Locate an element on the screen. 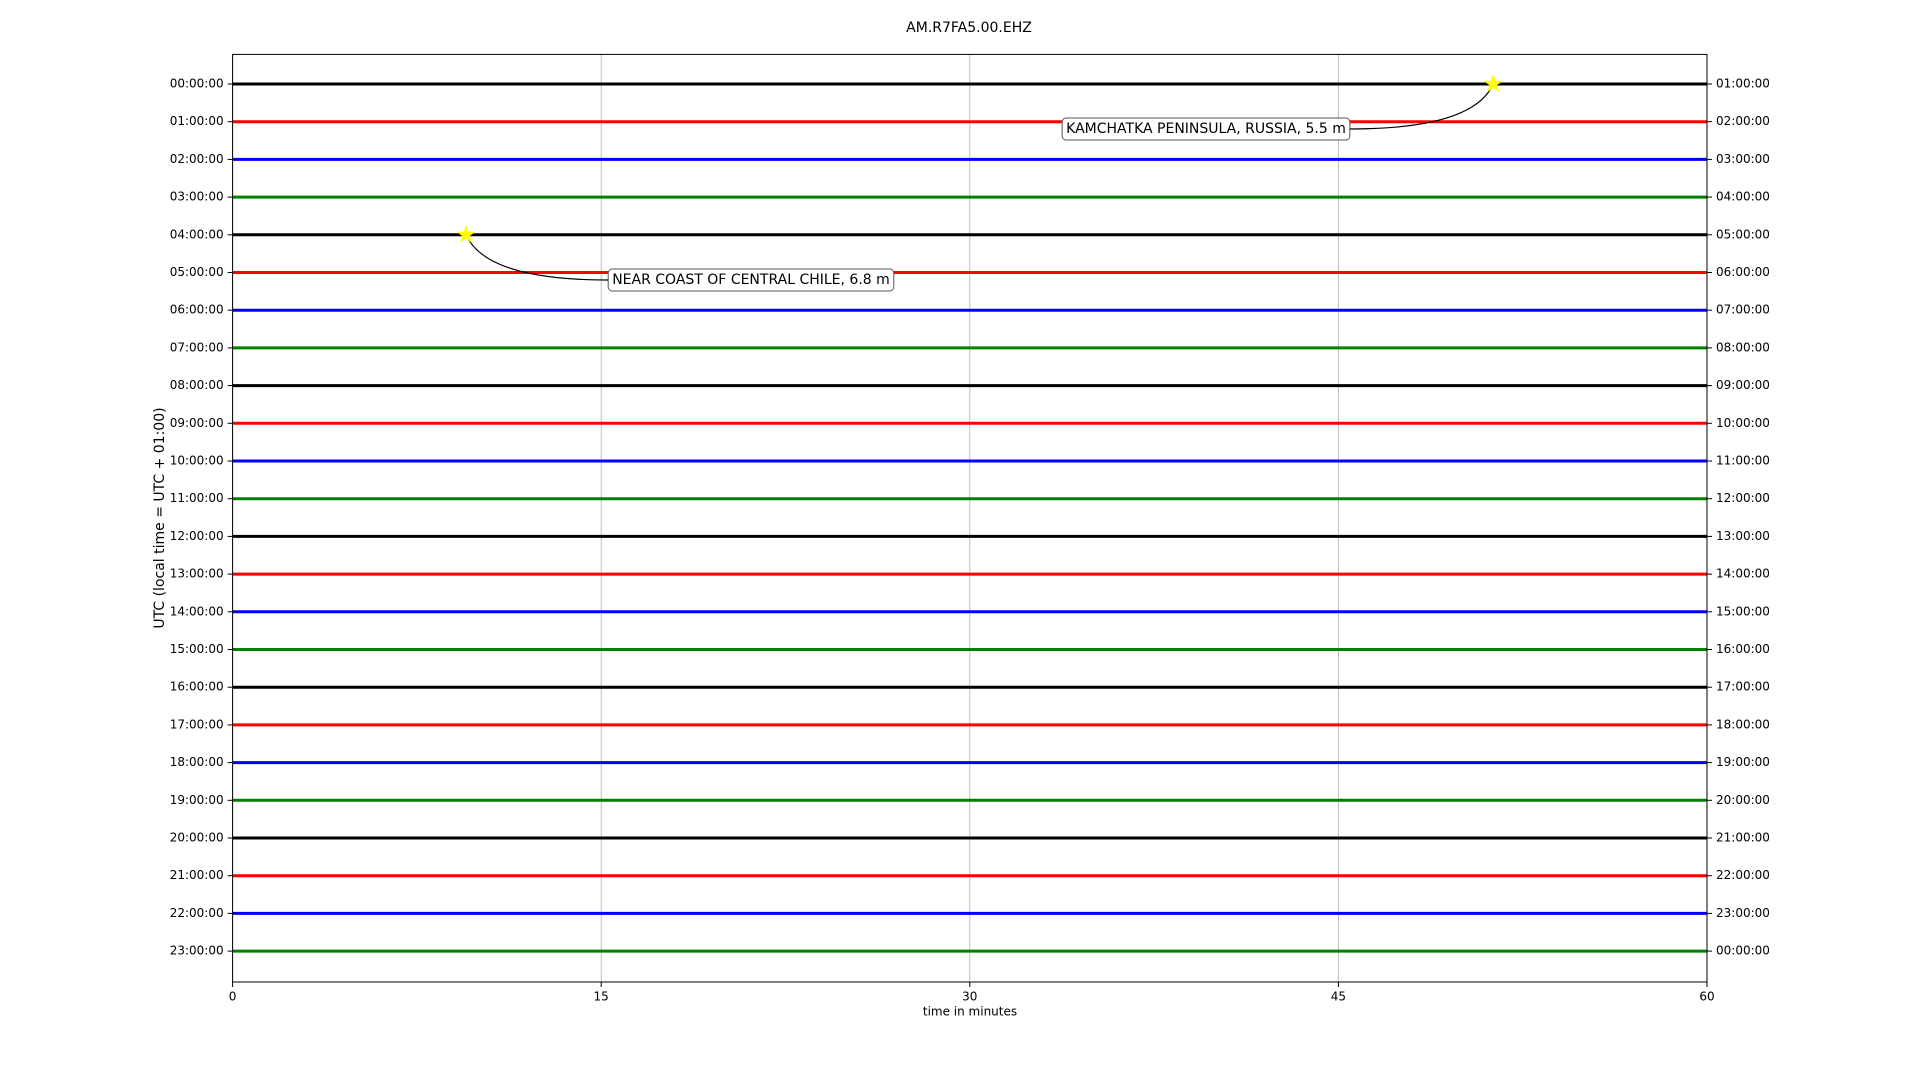 This screenshot has width=1920, height=1080. event-label: NEAR COAST OF CENTRAL CHILE, 6.8 m is located at coordinates (751, 280).